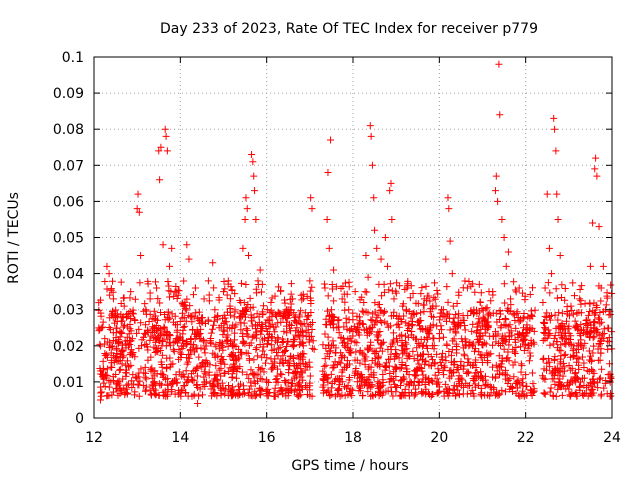  What do you see at coordinates (612, 438) in the screenshot?
I see `x-tick-label: 24` at bounding box center [612, 438].